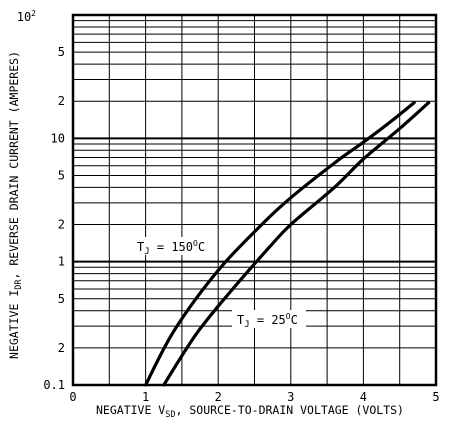 The image size is (454, 424). I want to click on y-tick-label: 1, so click(61, 262).